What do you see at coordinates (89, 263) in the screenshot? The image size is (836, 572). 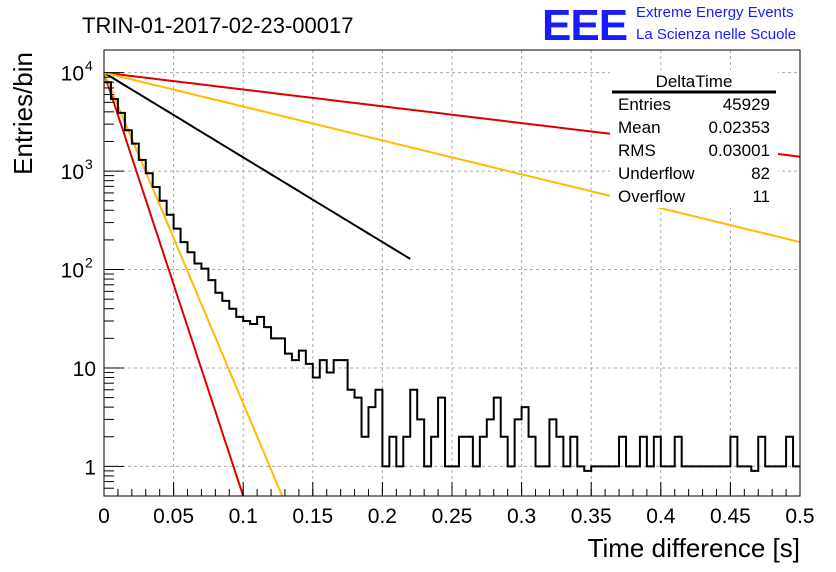 I see `y-tick-exponent: 2` at bounding box center [89, 263].